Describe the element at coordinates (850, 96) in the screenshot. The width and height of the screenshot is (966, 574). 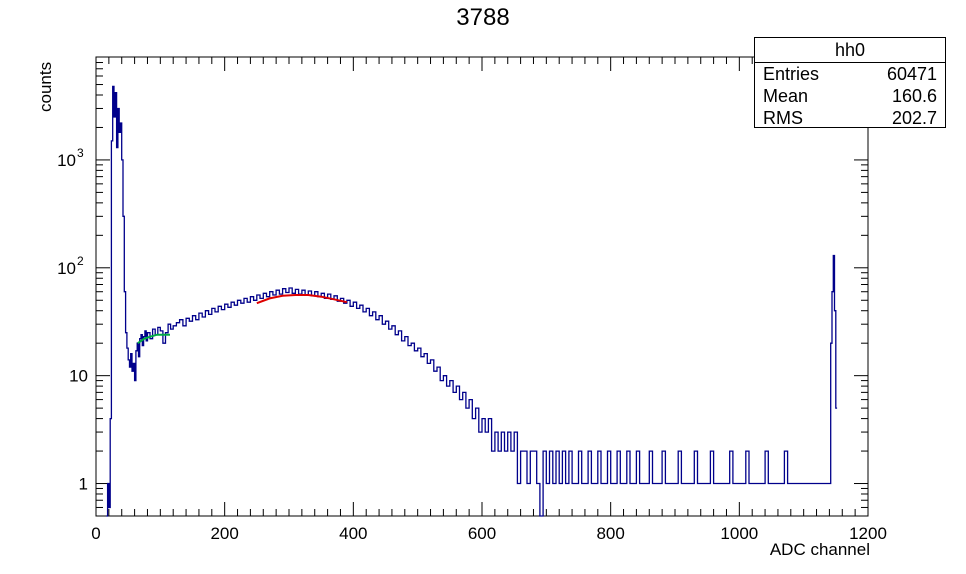
I see `stats-row-mean: Mean 160.6` at that location.